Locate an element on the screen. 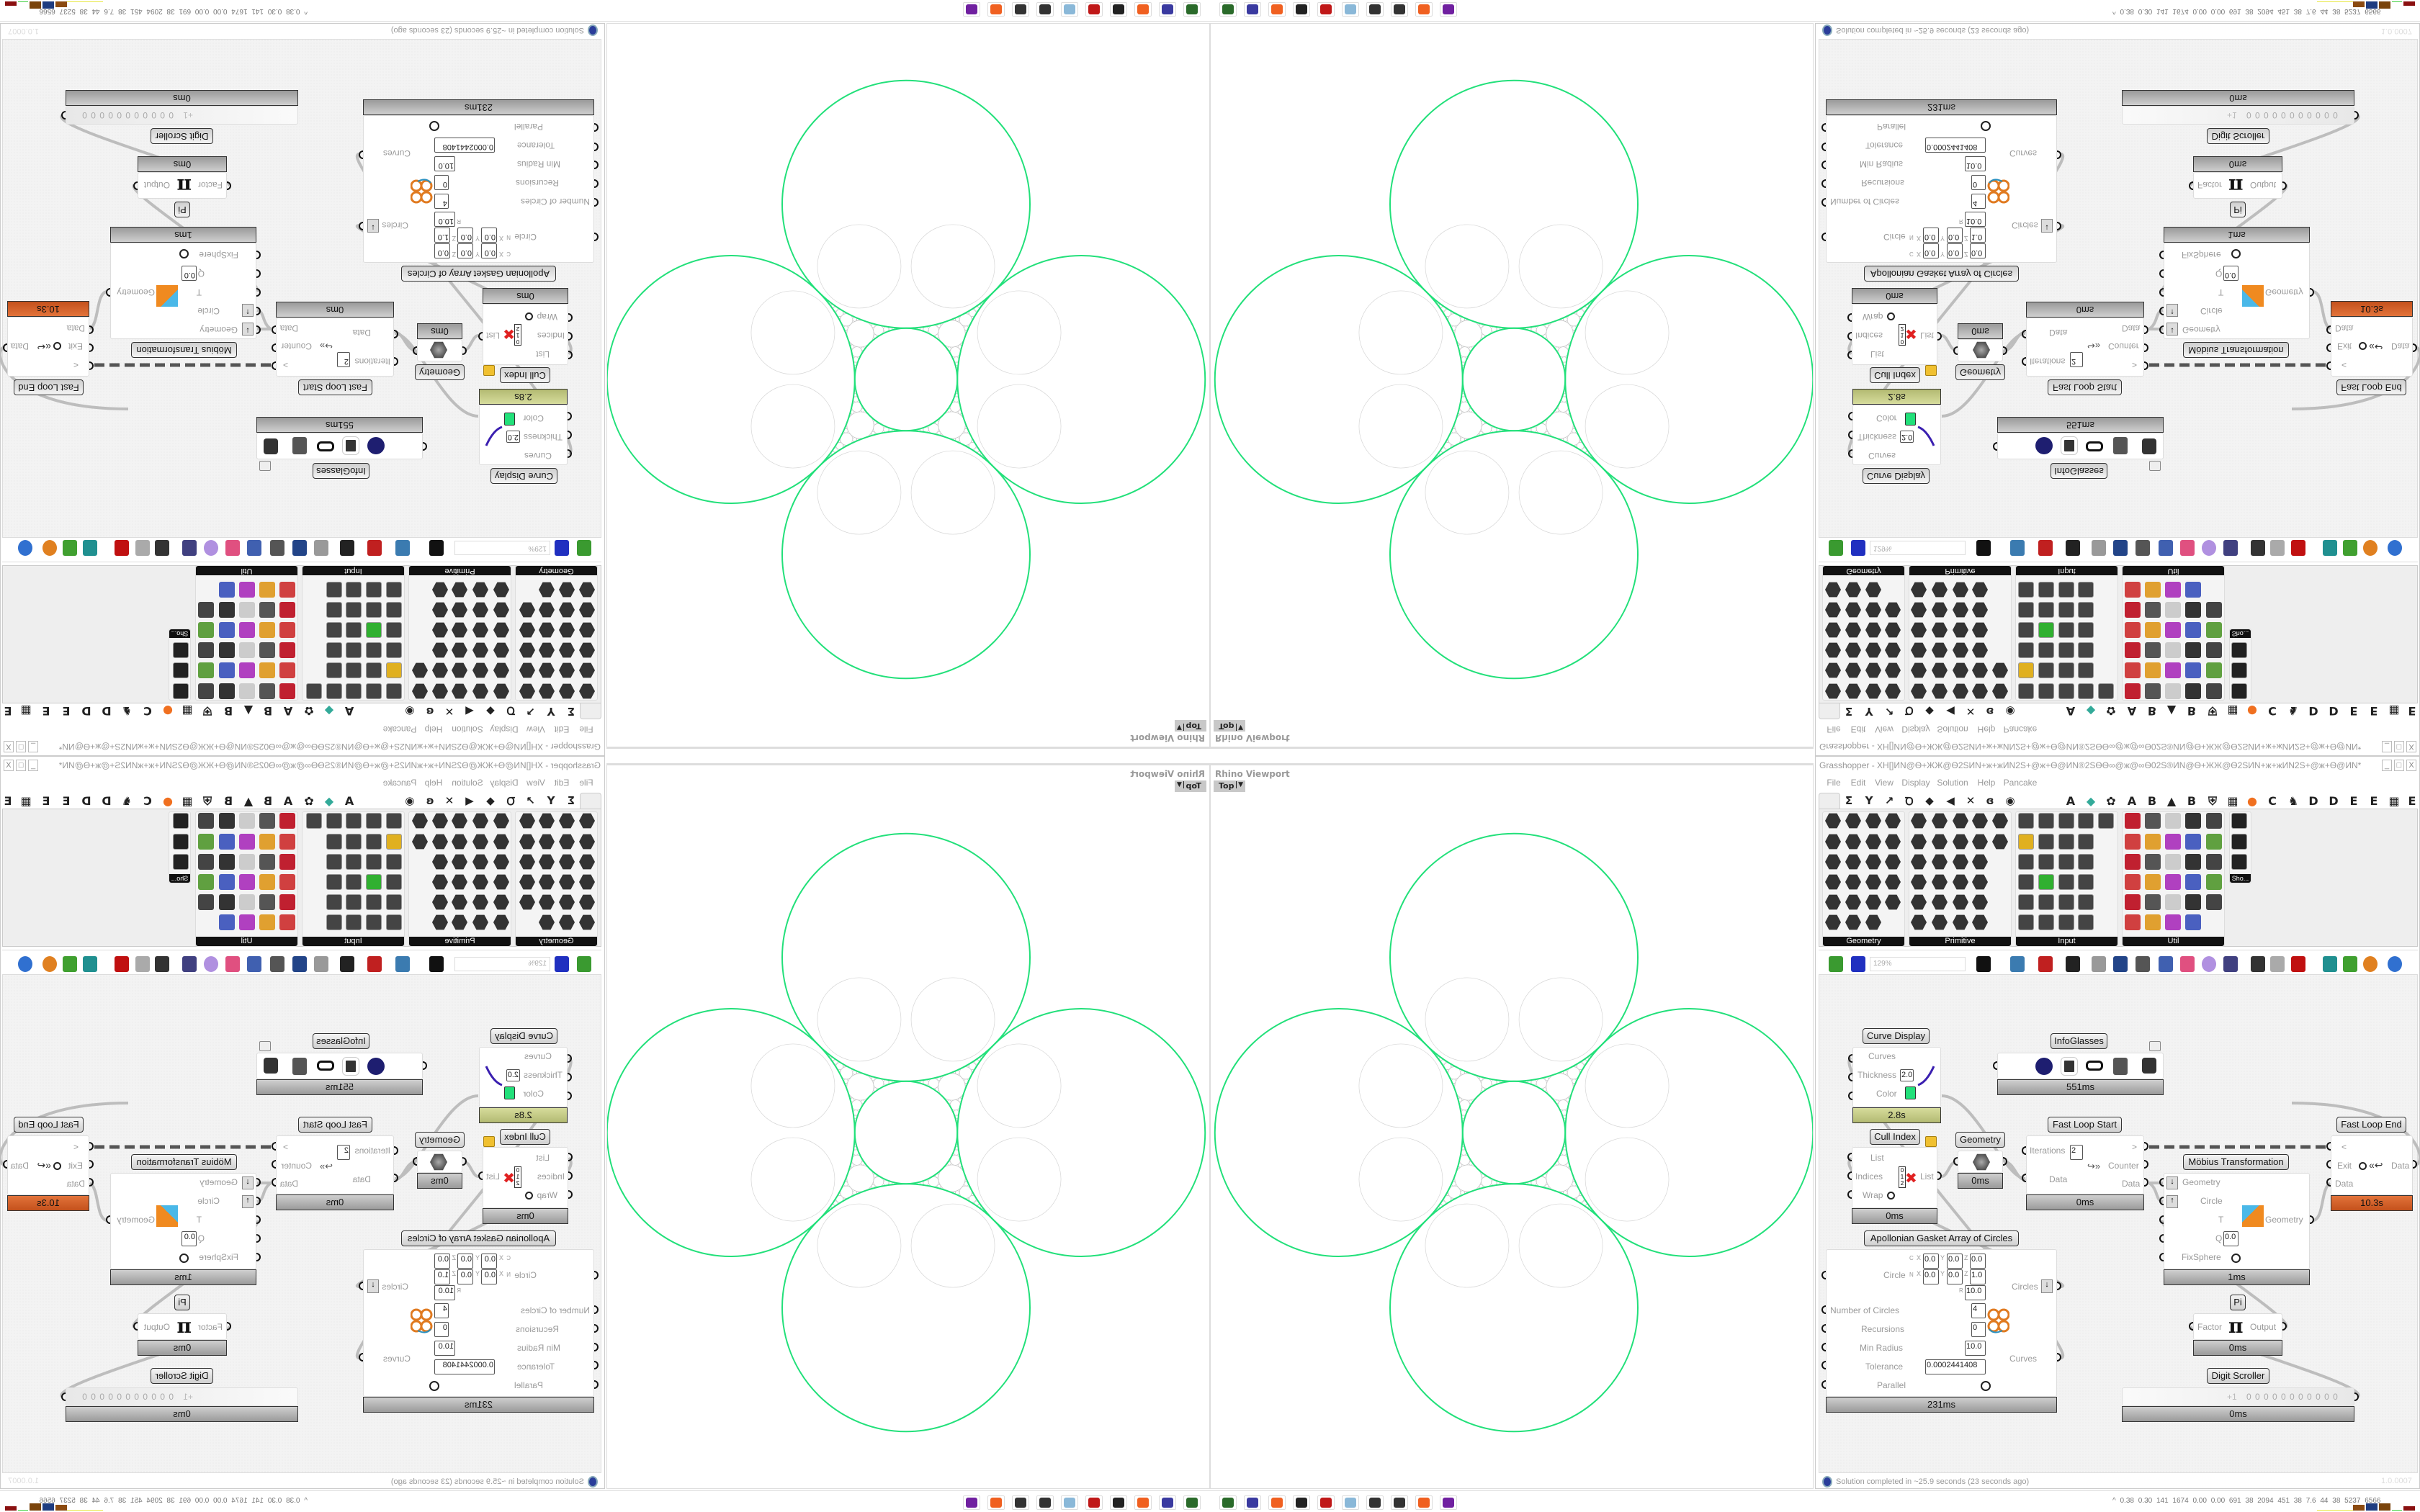 The image size is (2420, 1512). tab-plugin-a: A is located at coordinates (2071, 801).